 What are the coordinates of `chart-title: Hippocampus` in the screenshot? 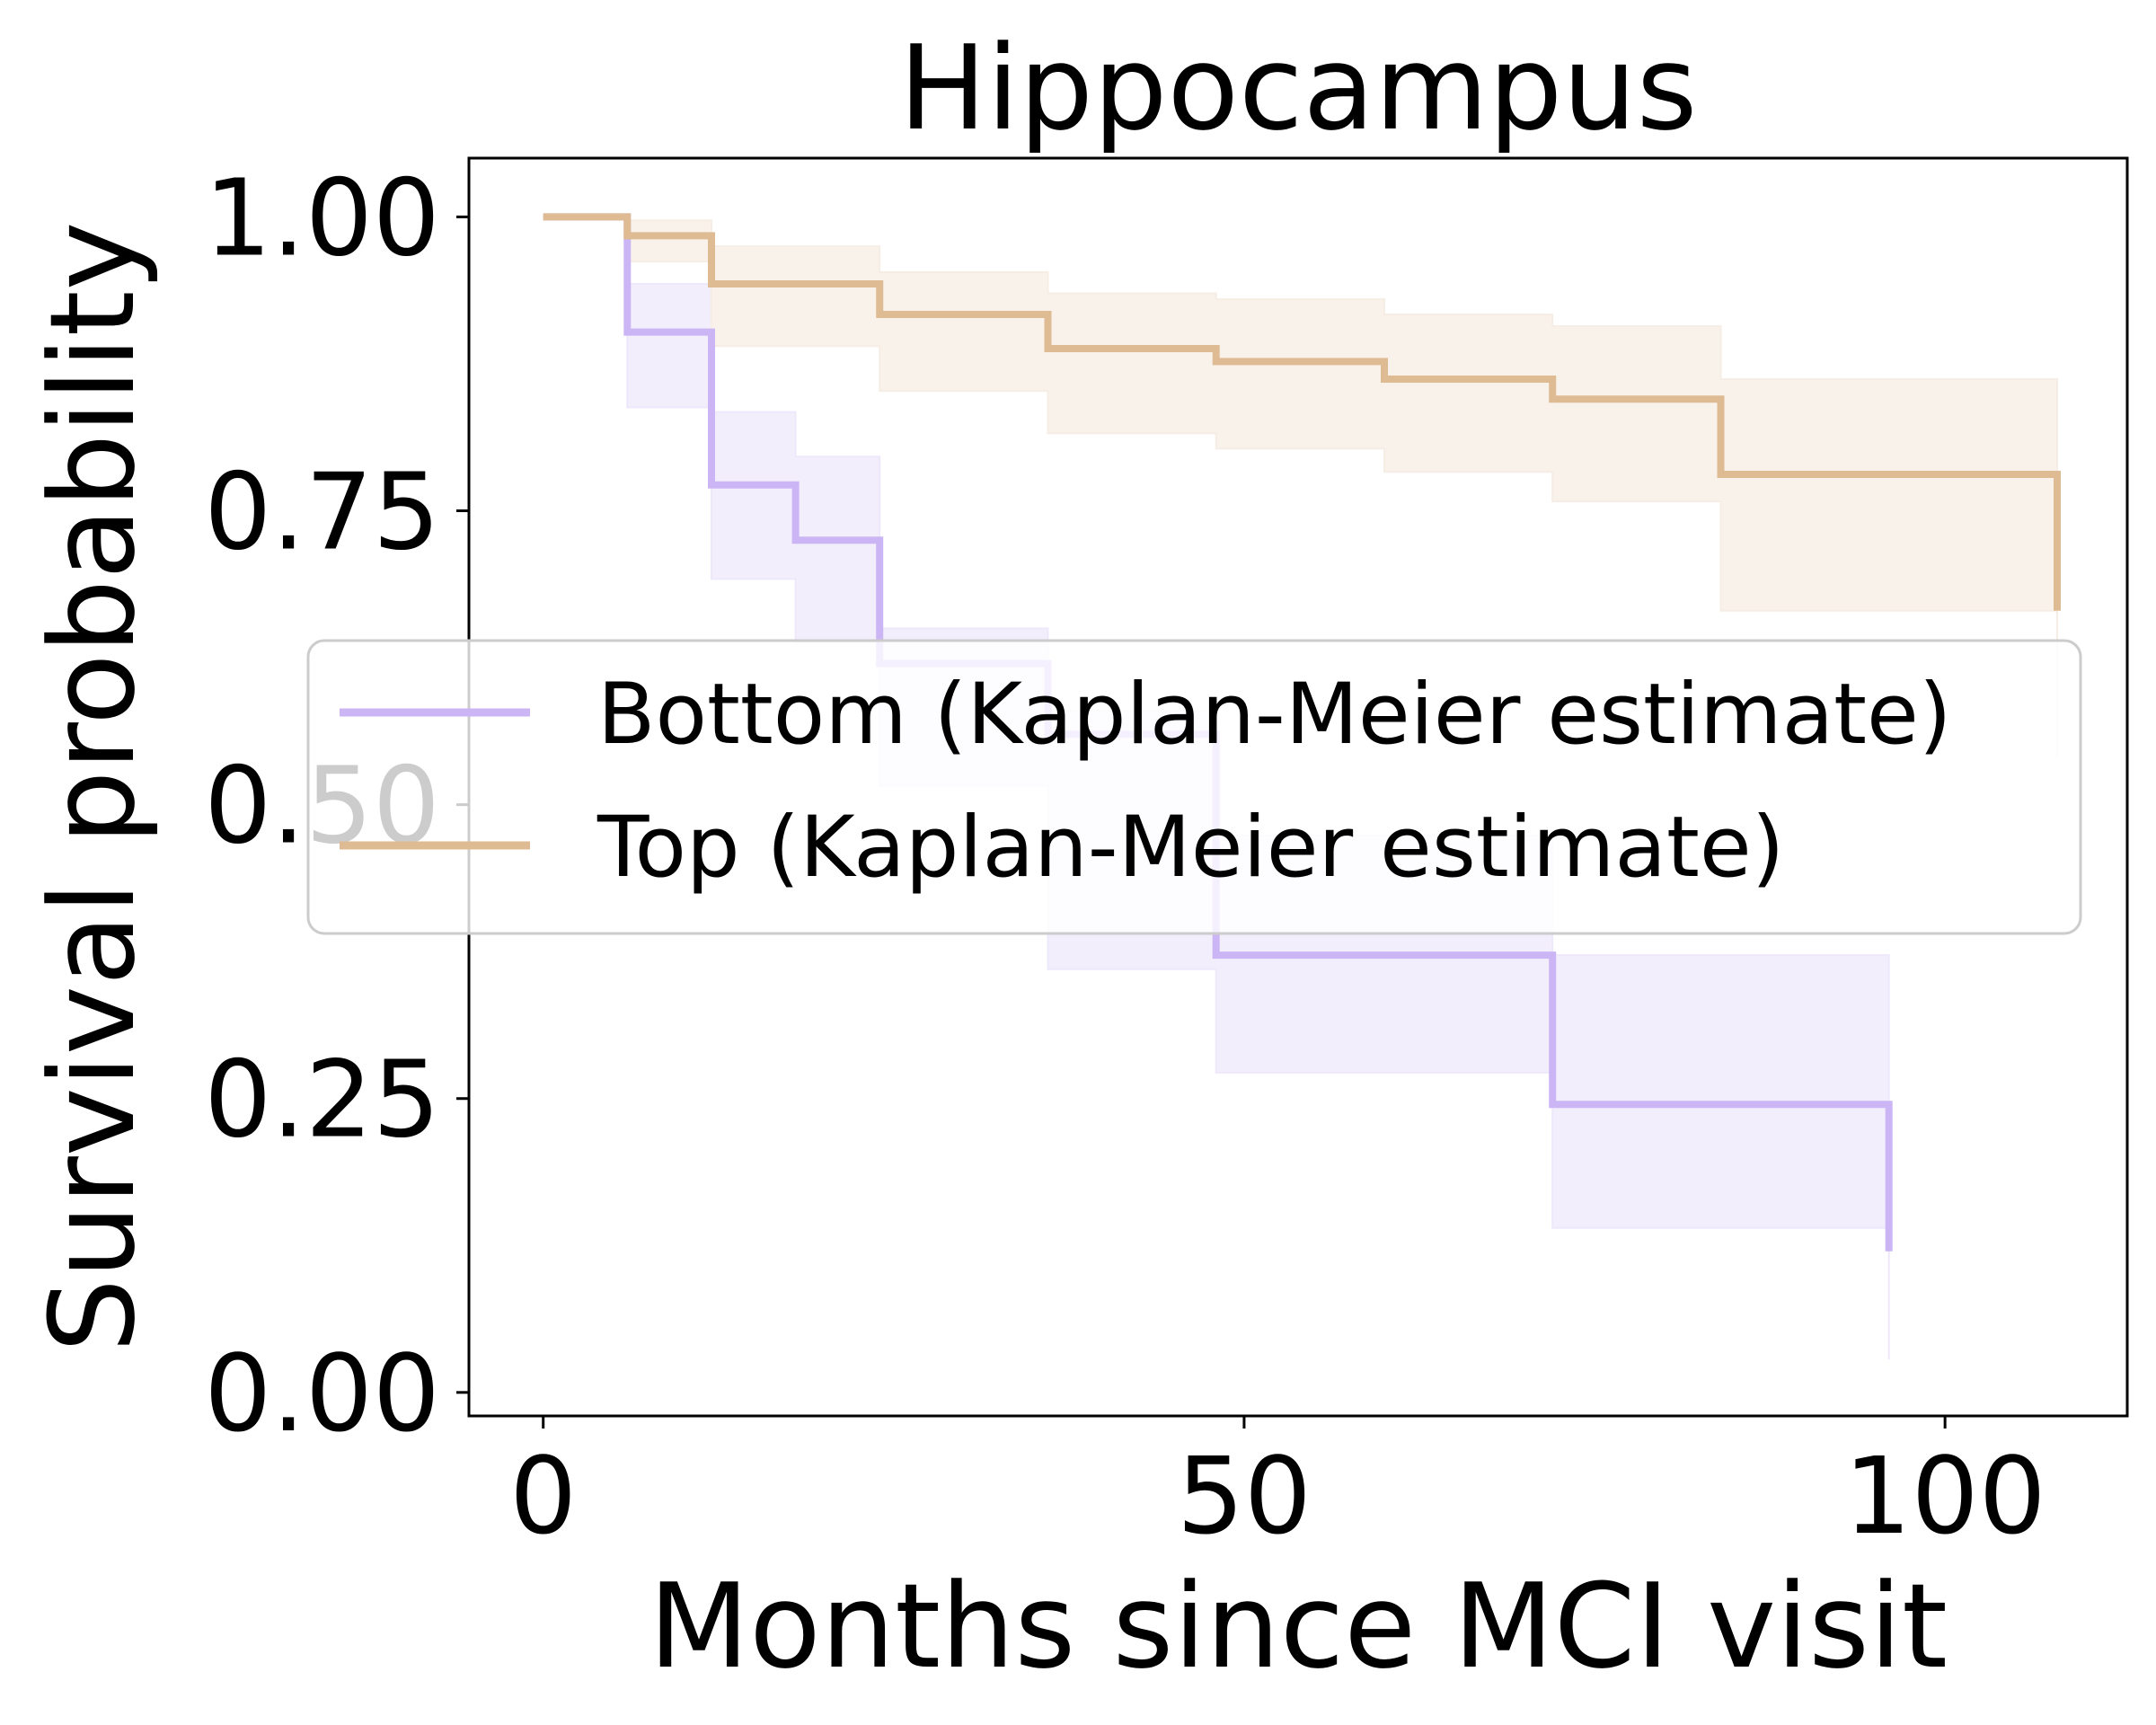 It's located at (1298, 88).